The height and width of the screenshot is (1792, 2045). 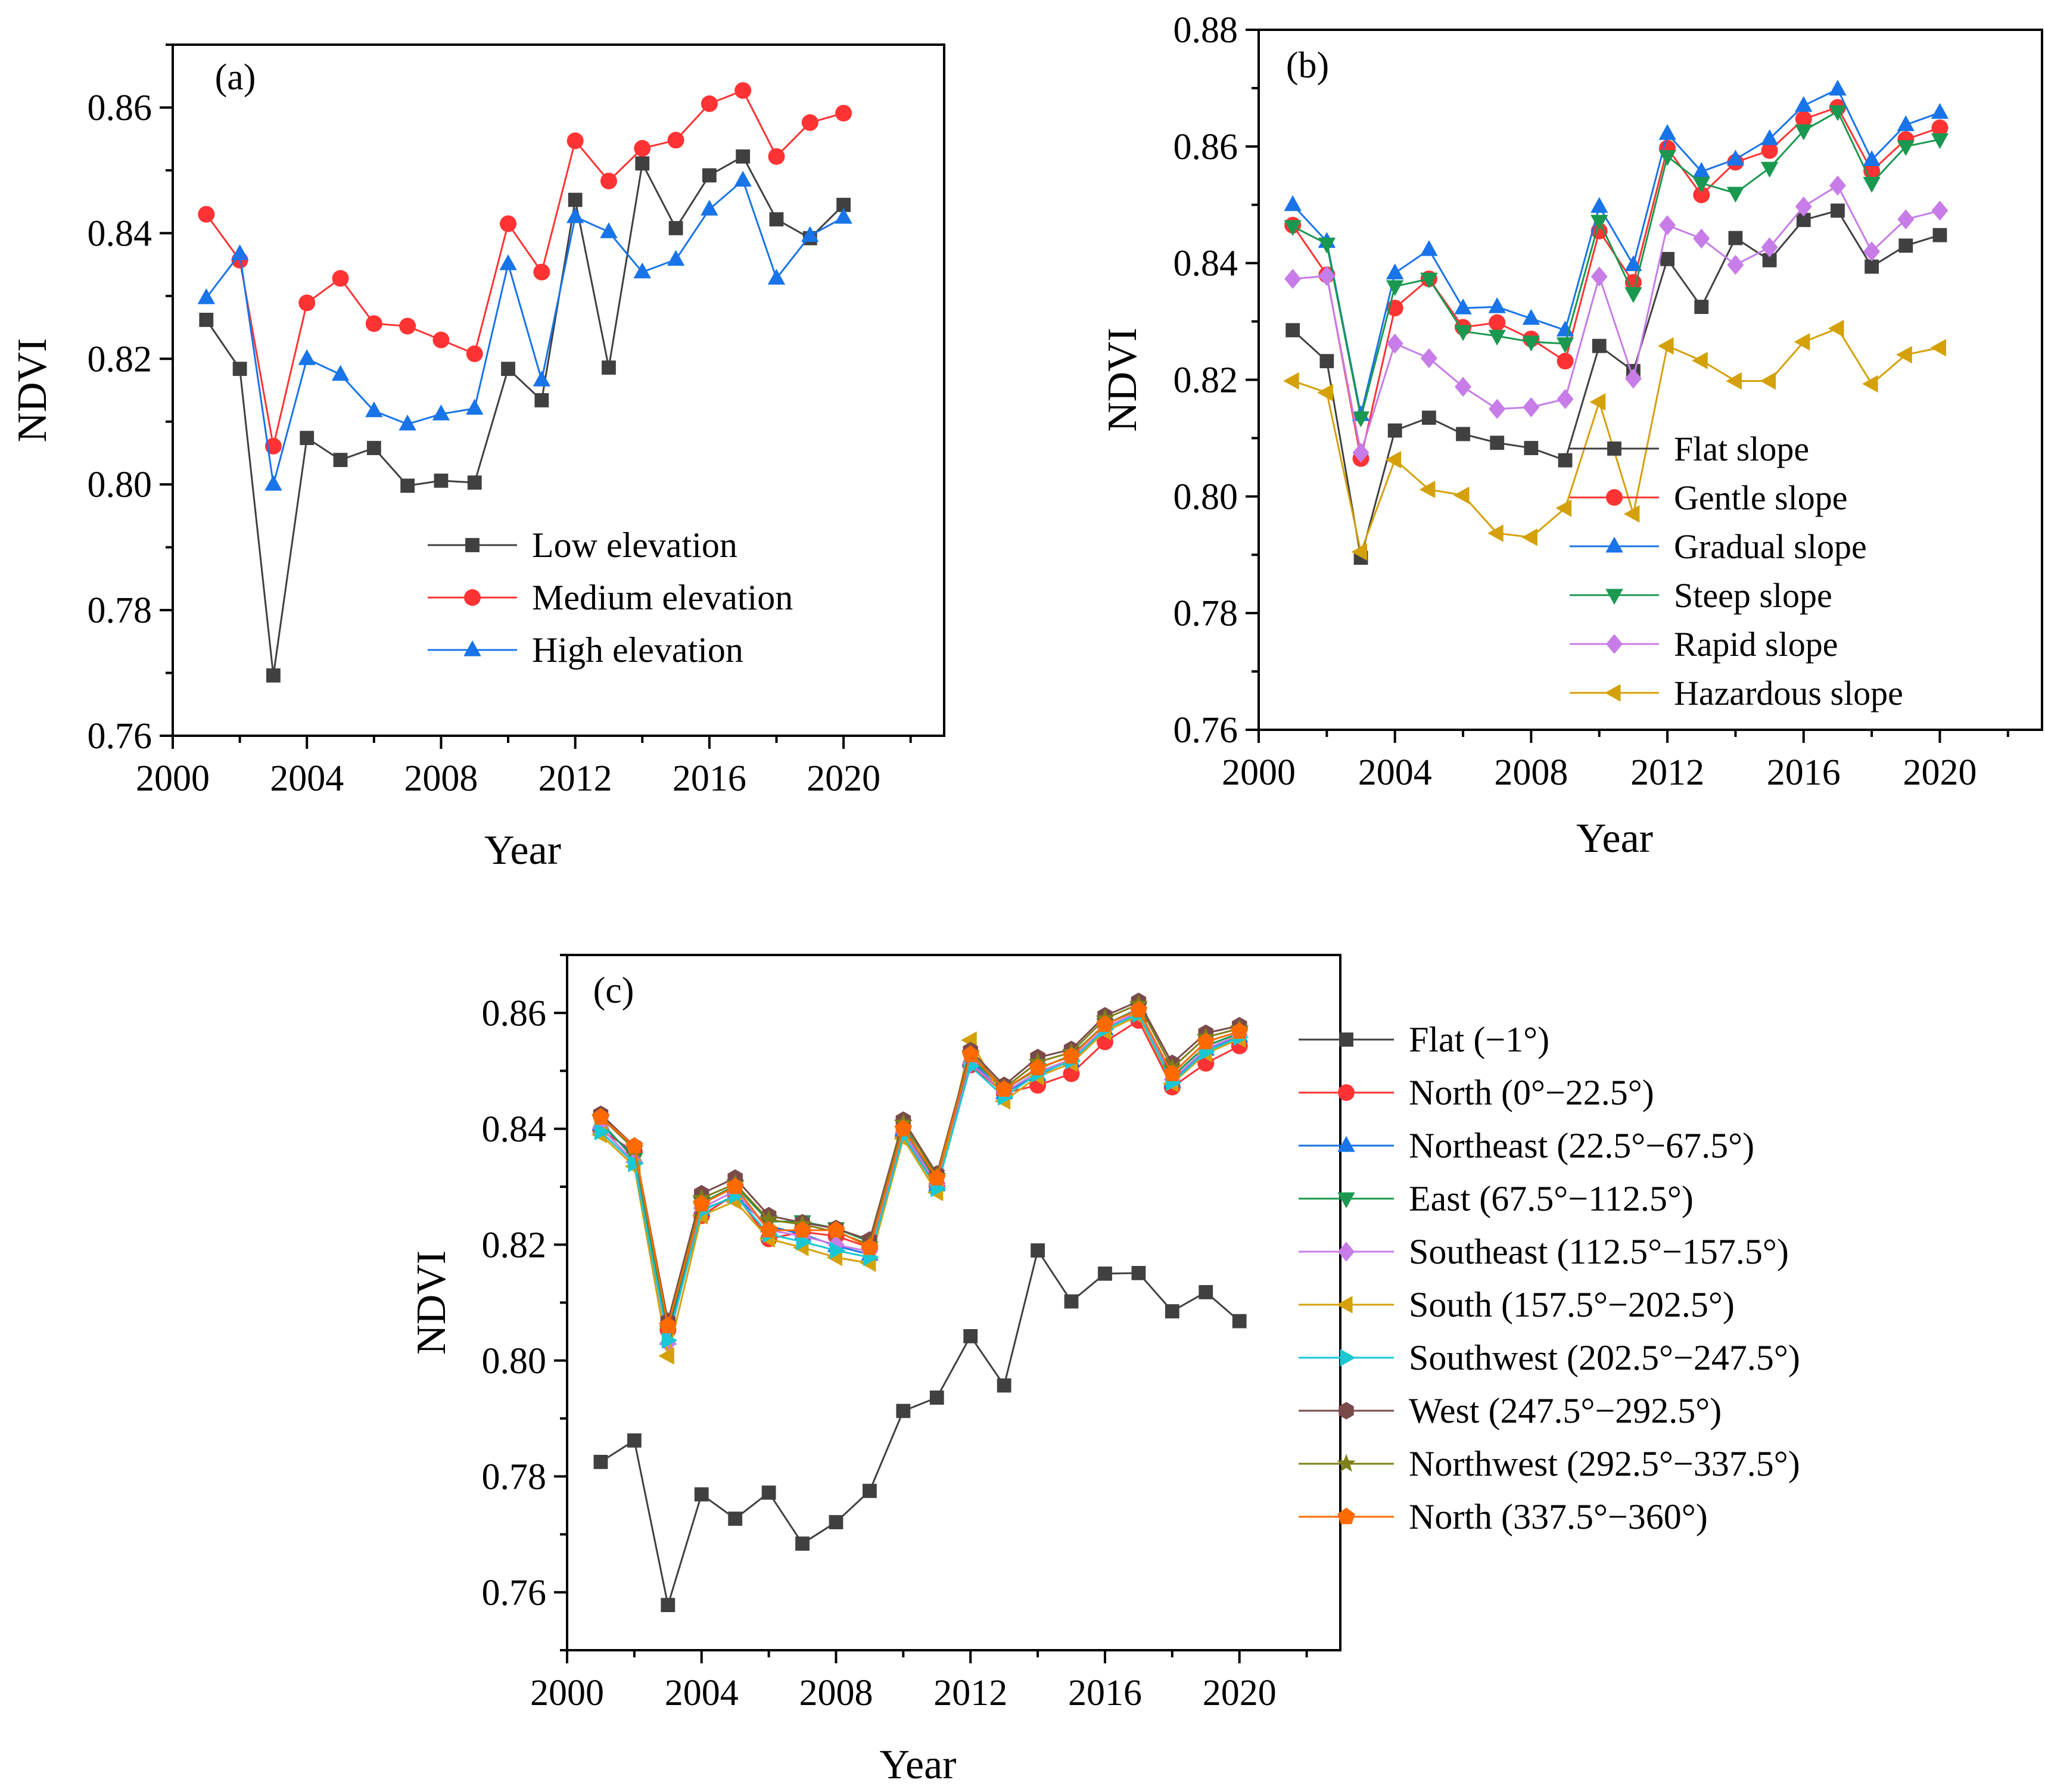 I want to click on y-tick-label: 0.78, so click(x=514, y=1477).